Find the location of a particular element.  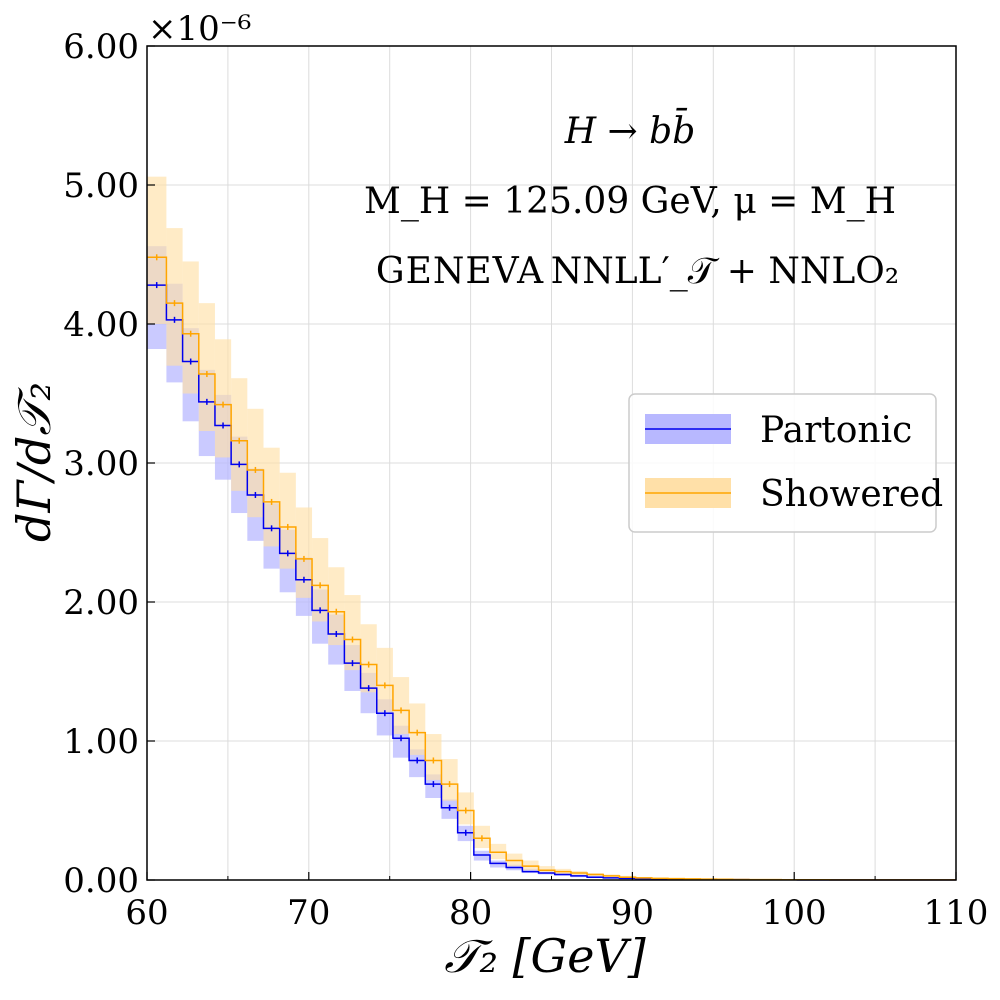

y-tick-label: 3.00 is located at coordinates (101, 464).